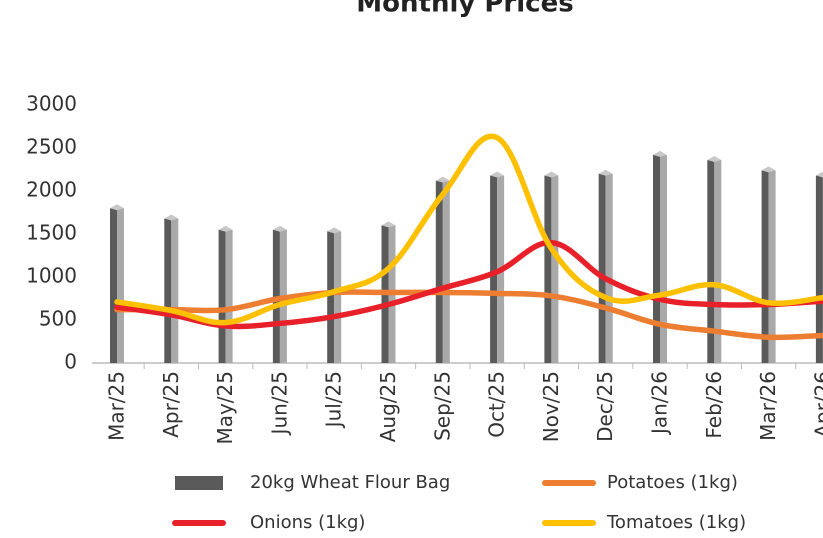 The image size is (823, 538). I want to click on x-tick-label: Nov/25, so click(551, 406).